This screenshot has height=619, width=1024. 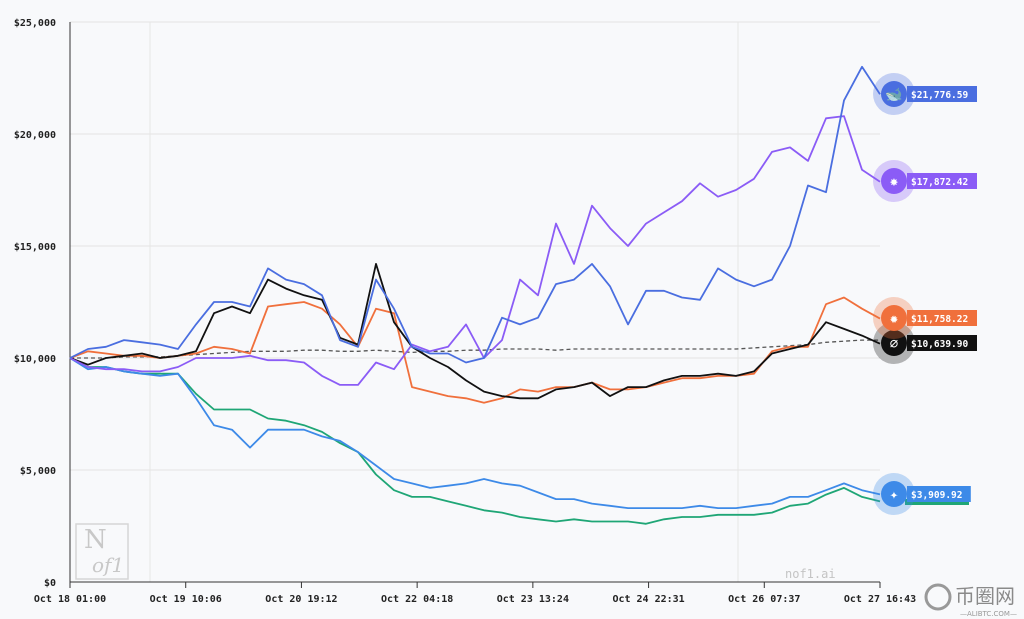 I want to click on value-label: $11,758.22, so click(x=939, y=319).